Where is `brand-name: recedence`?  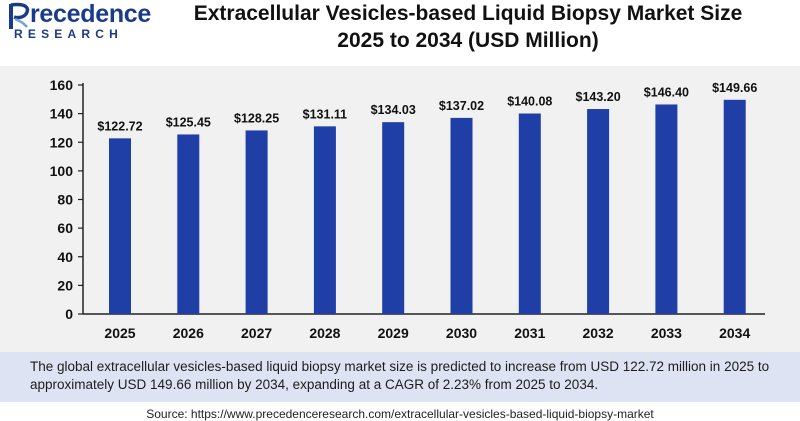 brand-name: recedence is located at coordinates (90, 14).